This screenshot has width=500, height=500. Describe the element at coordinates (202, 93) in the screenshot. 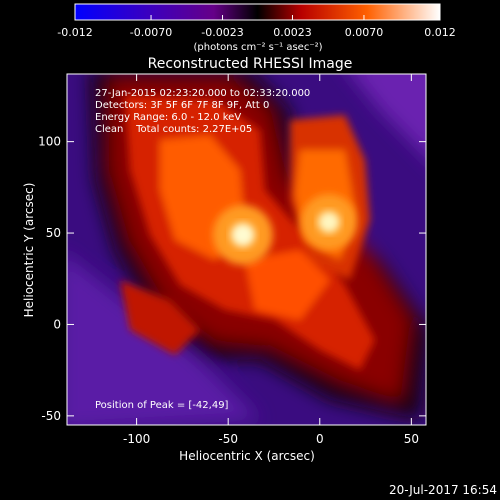

I see `annotation-time-range: 27-Jan-2015 02:23:20.000 to 02:33:20.000` at that location.